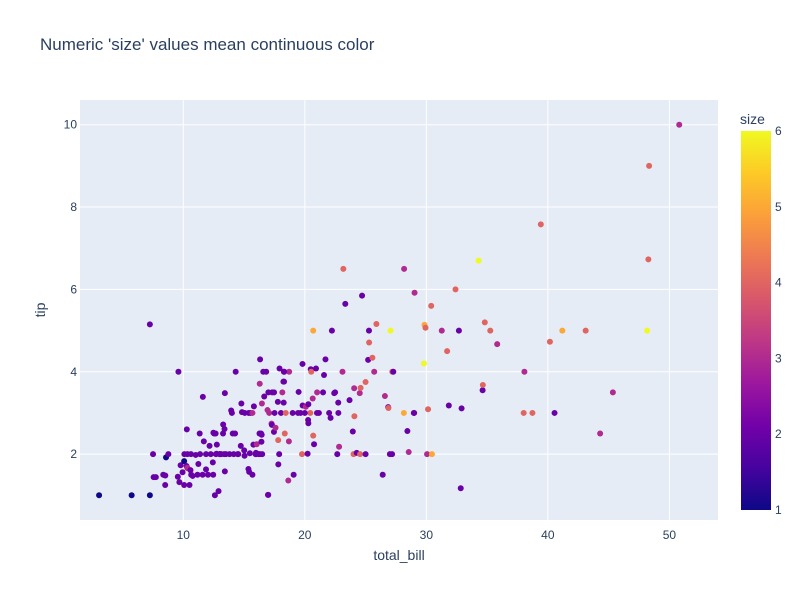 This screenshot has height=600, width=800. What do you see at coordinates (305, 535) in the screenshot?
I see `x-tick-label: 20` at bounding box center [305, 535].